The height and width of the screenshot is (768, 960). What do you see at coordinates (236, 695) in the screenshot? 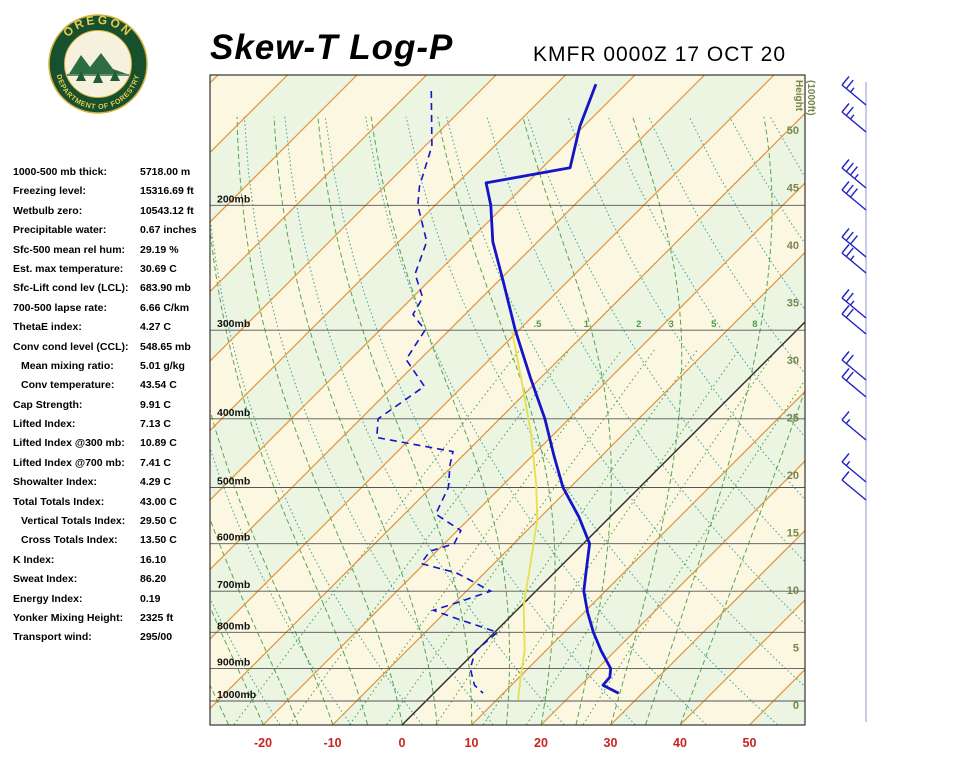
I see `svg-text: 1000mb` at bounding box center [236, 695].